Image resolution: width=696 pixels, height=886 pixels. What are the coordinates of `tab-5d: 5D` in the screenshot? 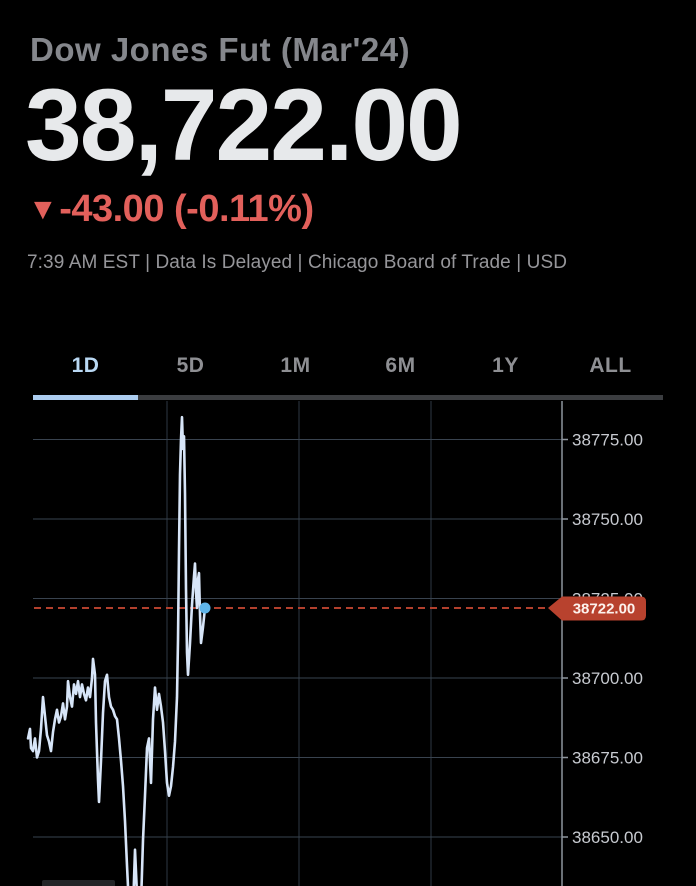 It's located at (190, 365).